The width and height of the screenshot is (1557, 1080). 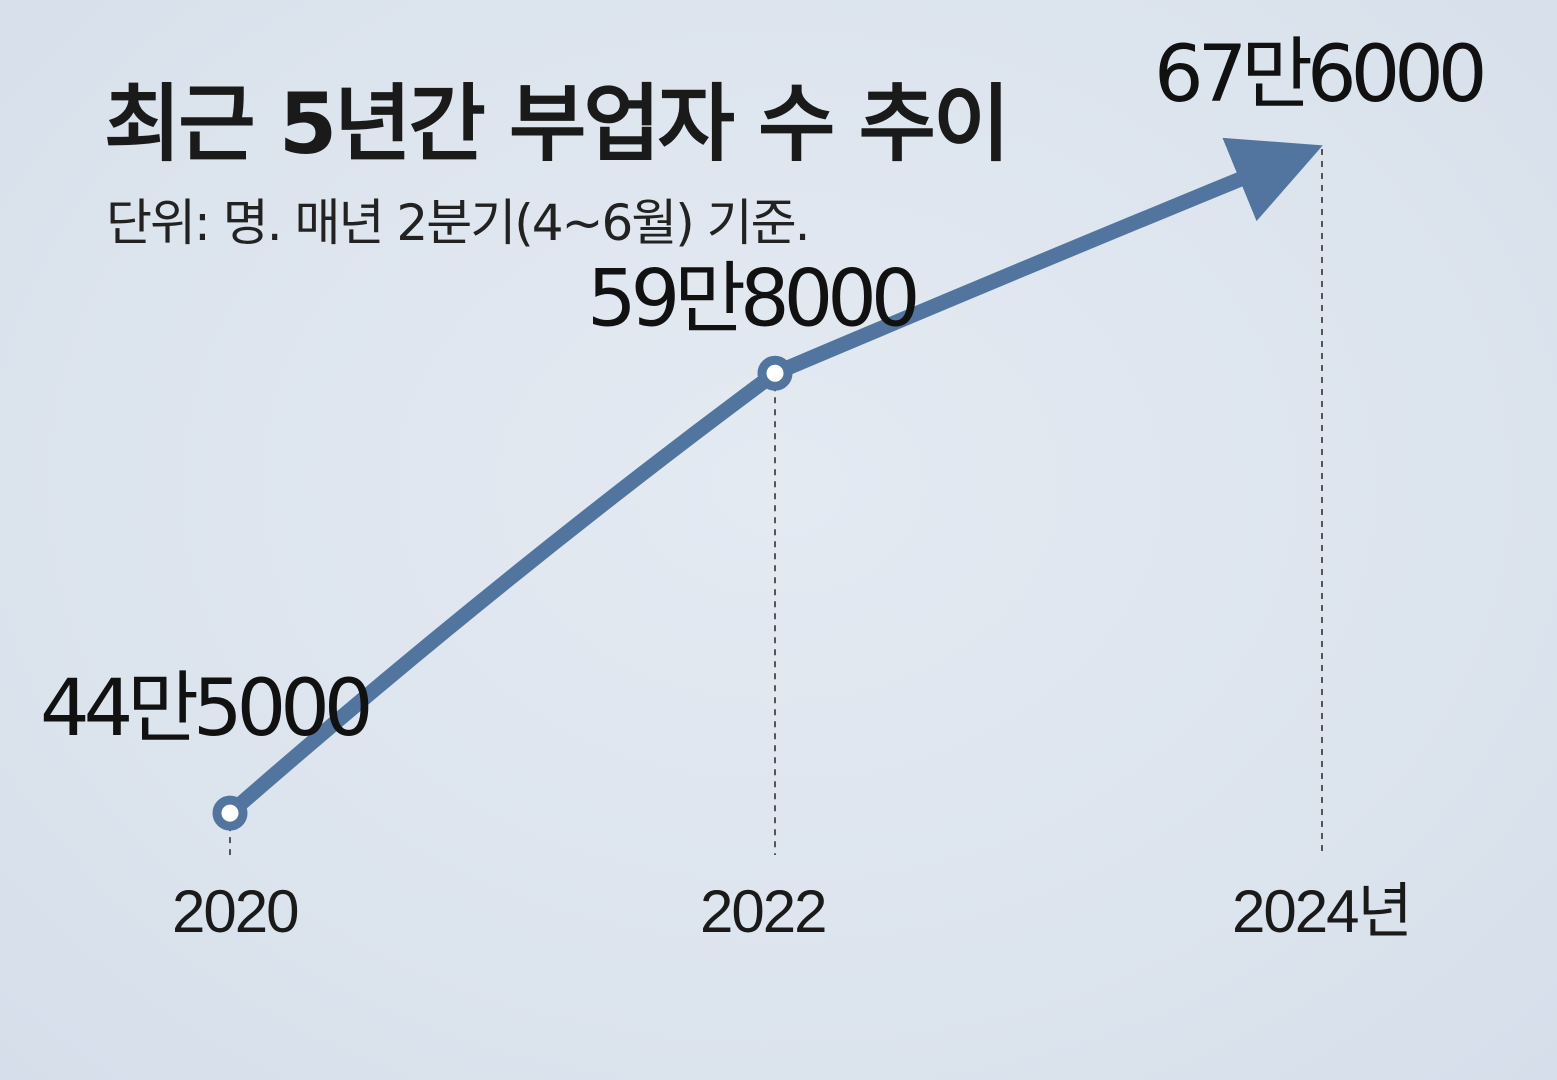 What do you see at coordinates (458, 223) in the screenshot?
I see `chart-subtitle: 단위: 명. 매년 2분기(4~6월) 기준.` at bounding box center [458, 223].